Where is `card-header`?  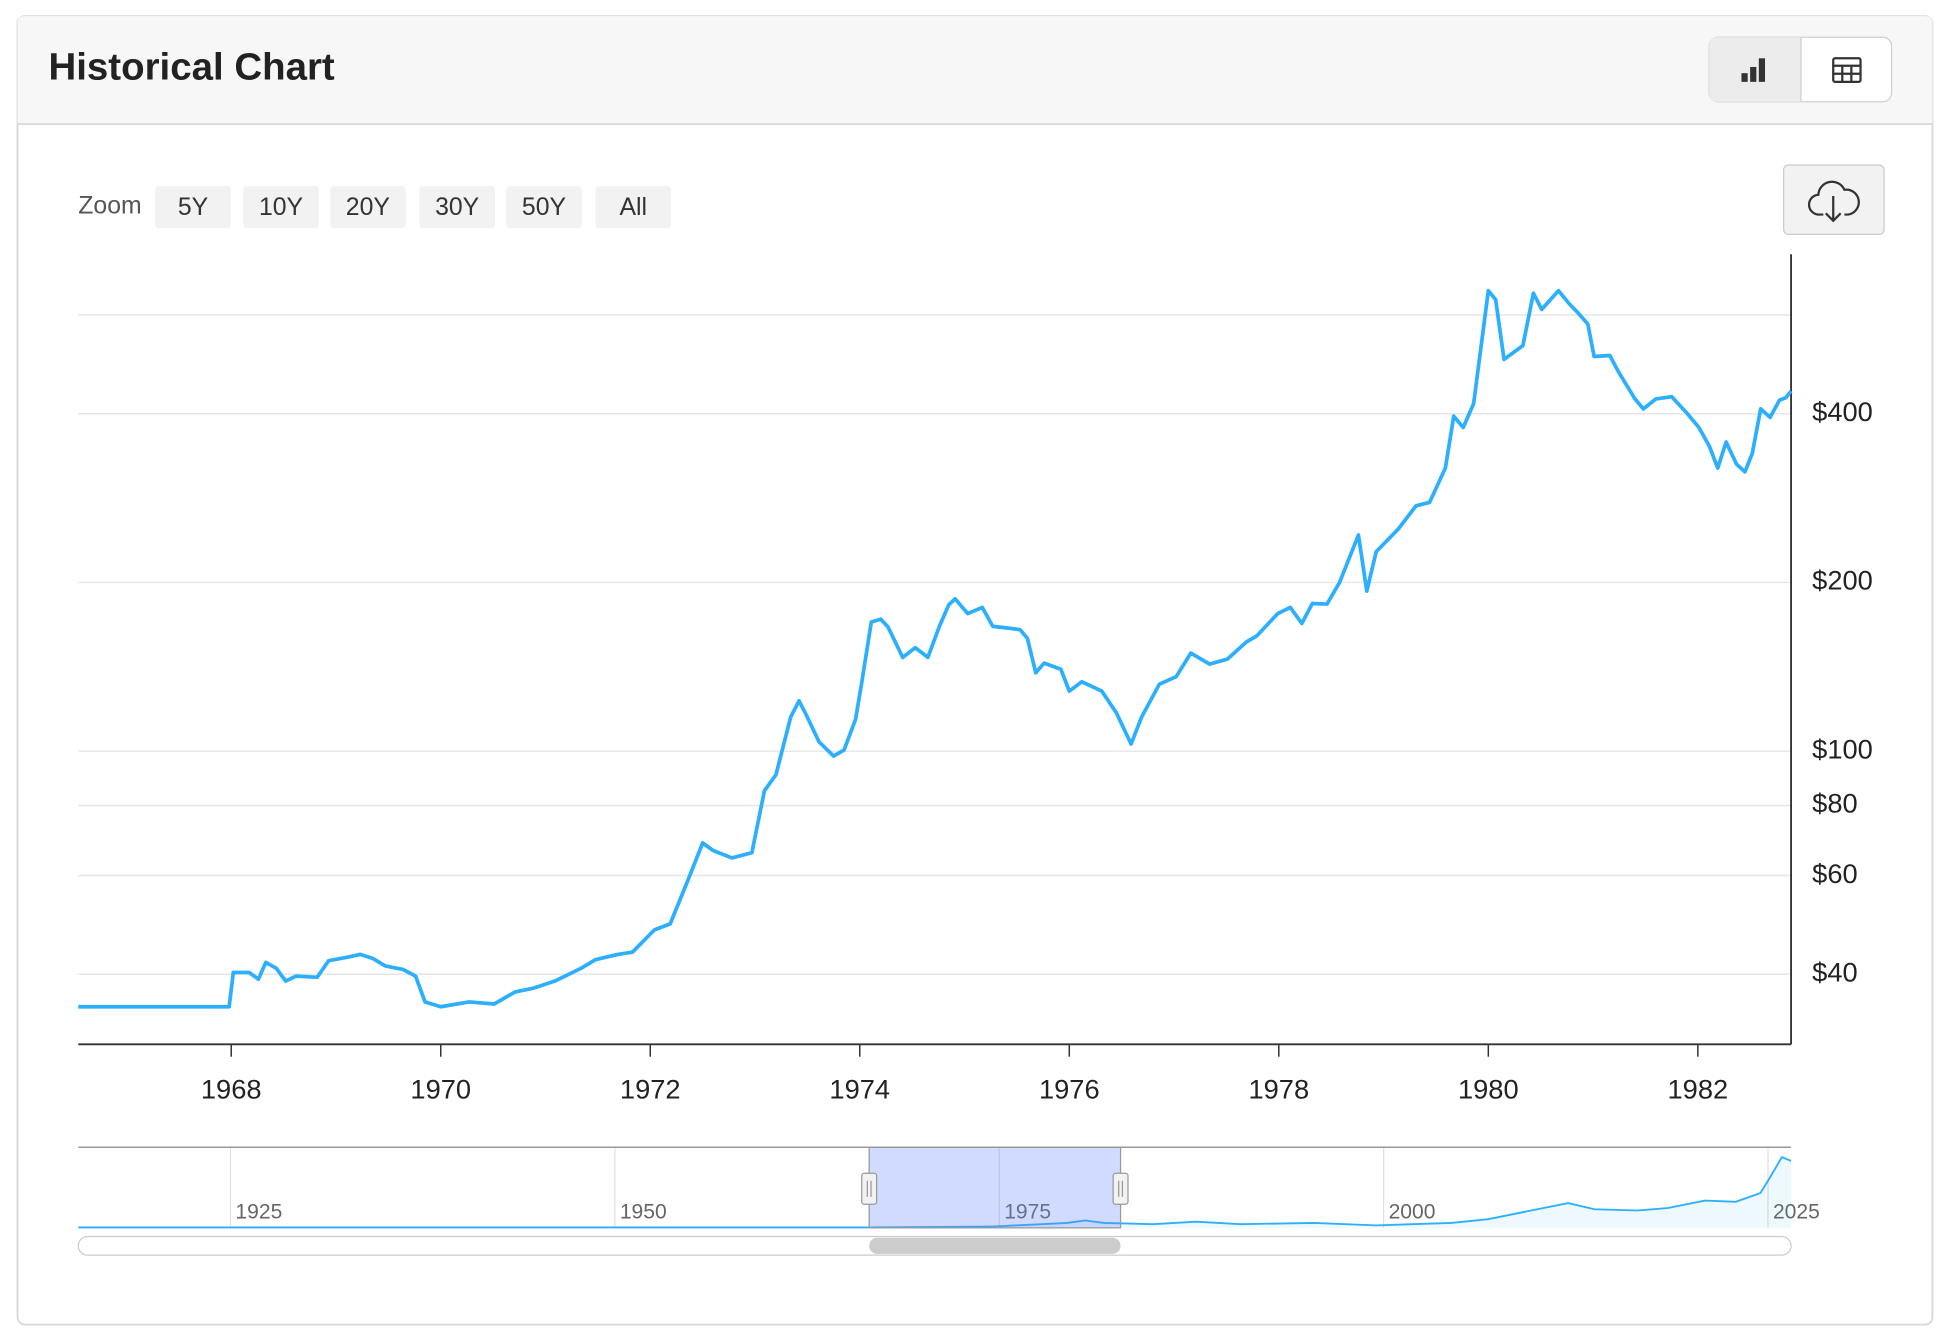 card-header is located at coordinates (975, 70).